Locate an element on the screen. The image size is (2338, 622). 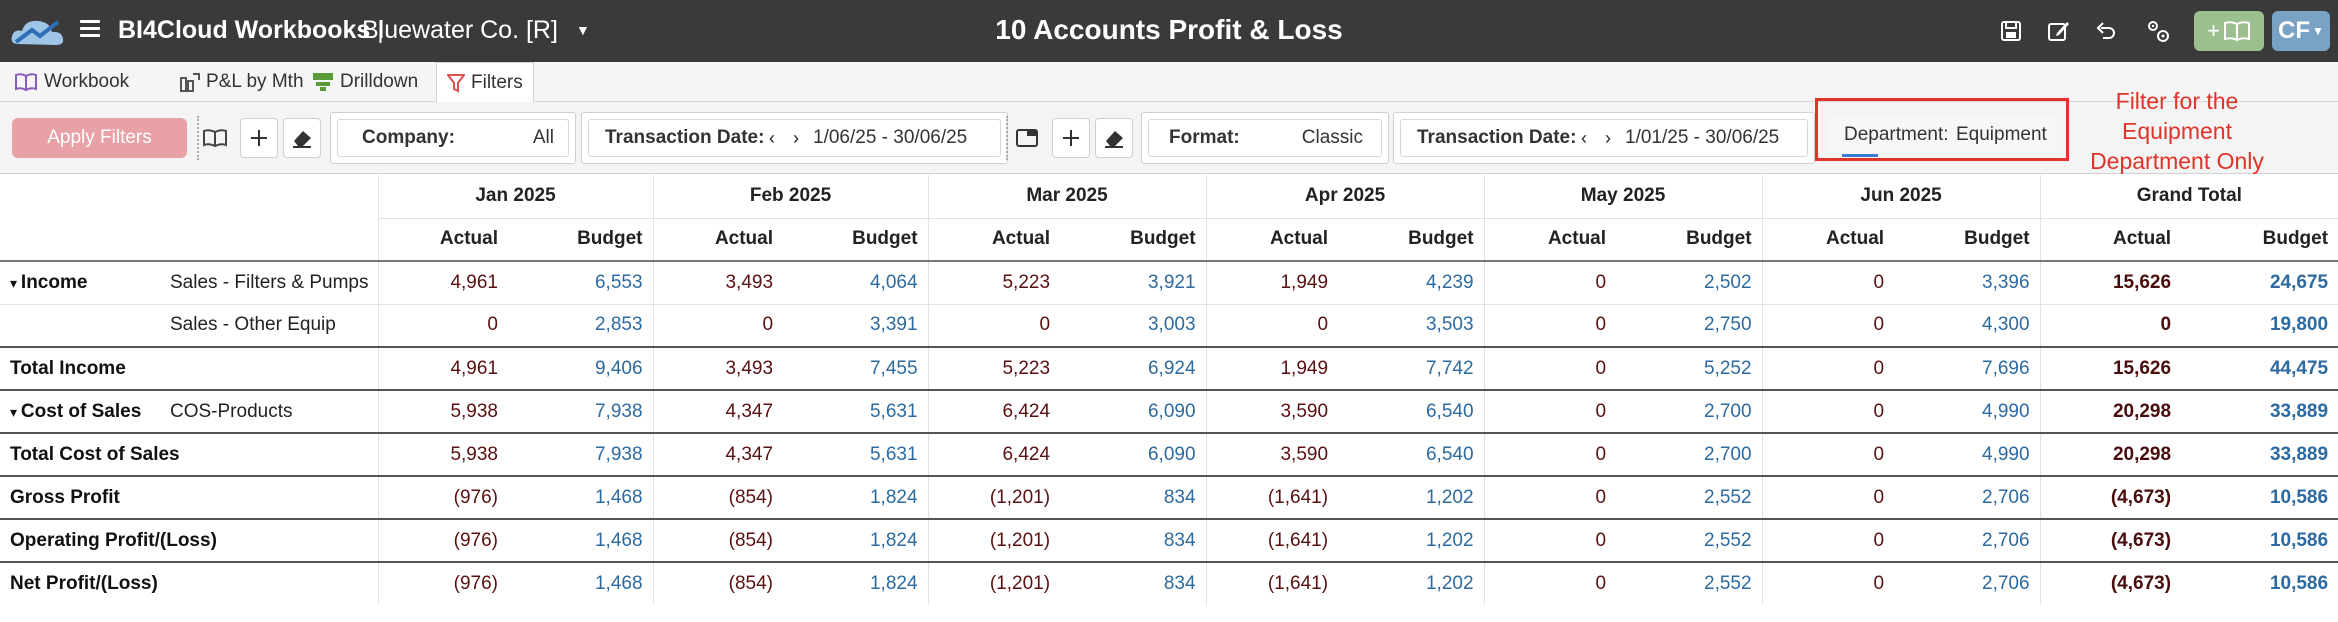
clear-filters-button is located at coordinates (302, 138).